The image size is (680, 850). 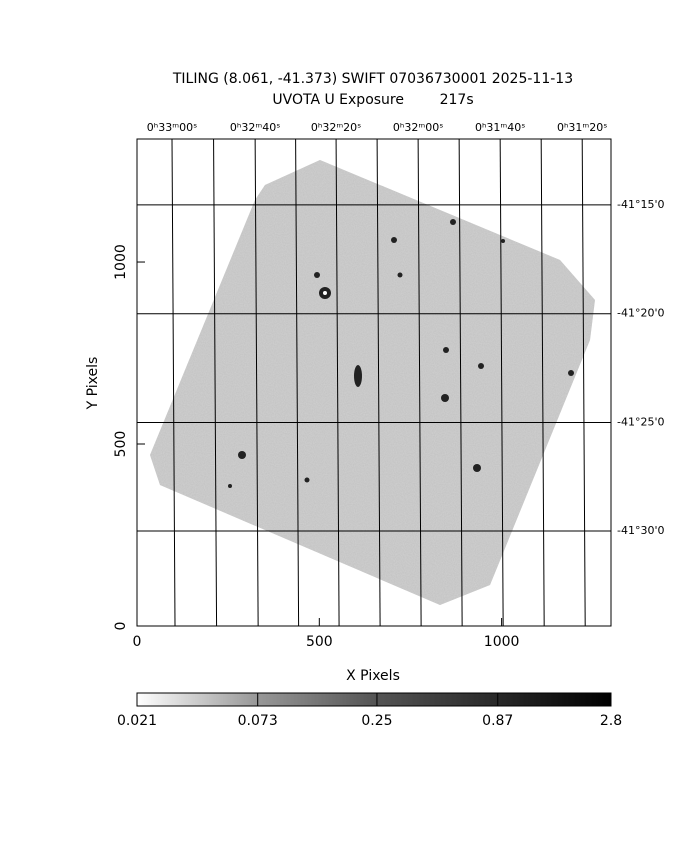 What do you see at coordinates (258, 721) in the screenshot?
I see `colorbar-tick-label: 0.073` at bounding box center [258, 721].